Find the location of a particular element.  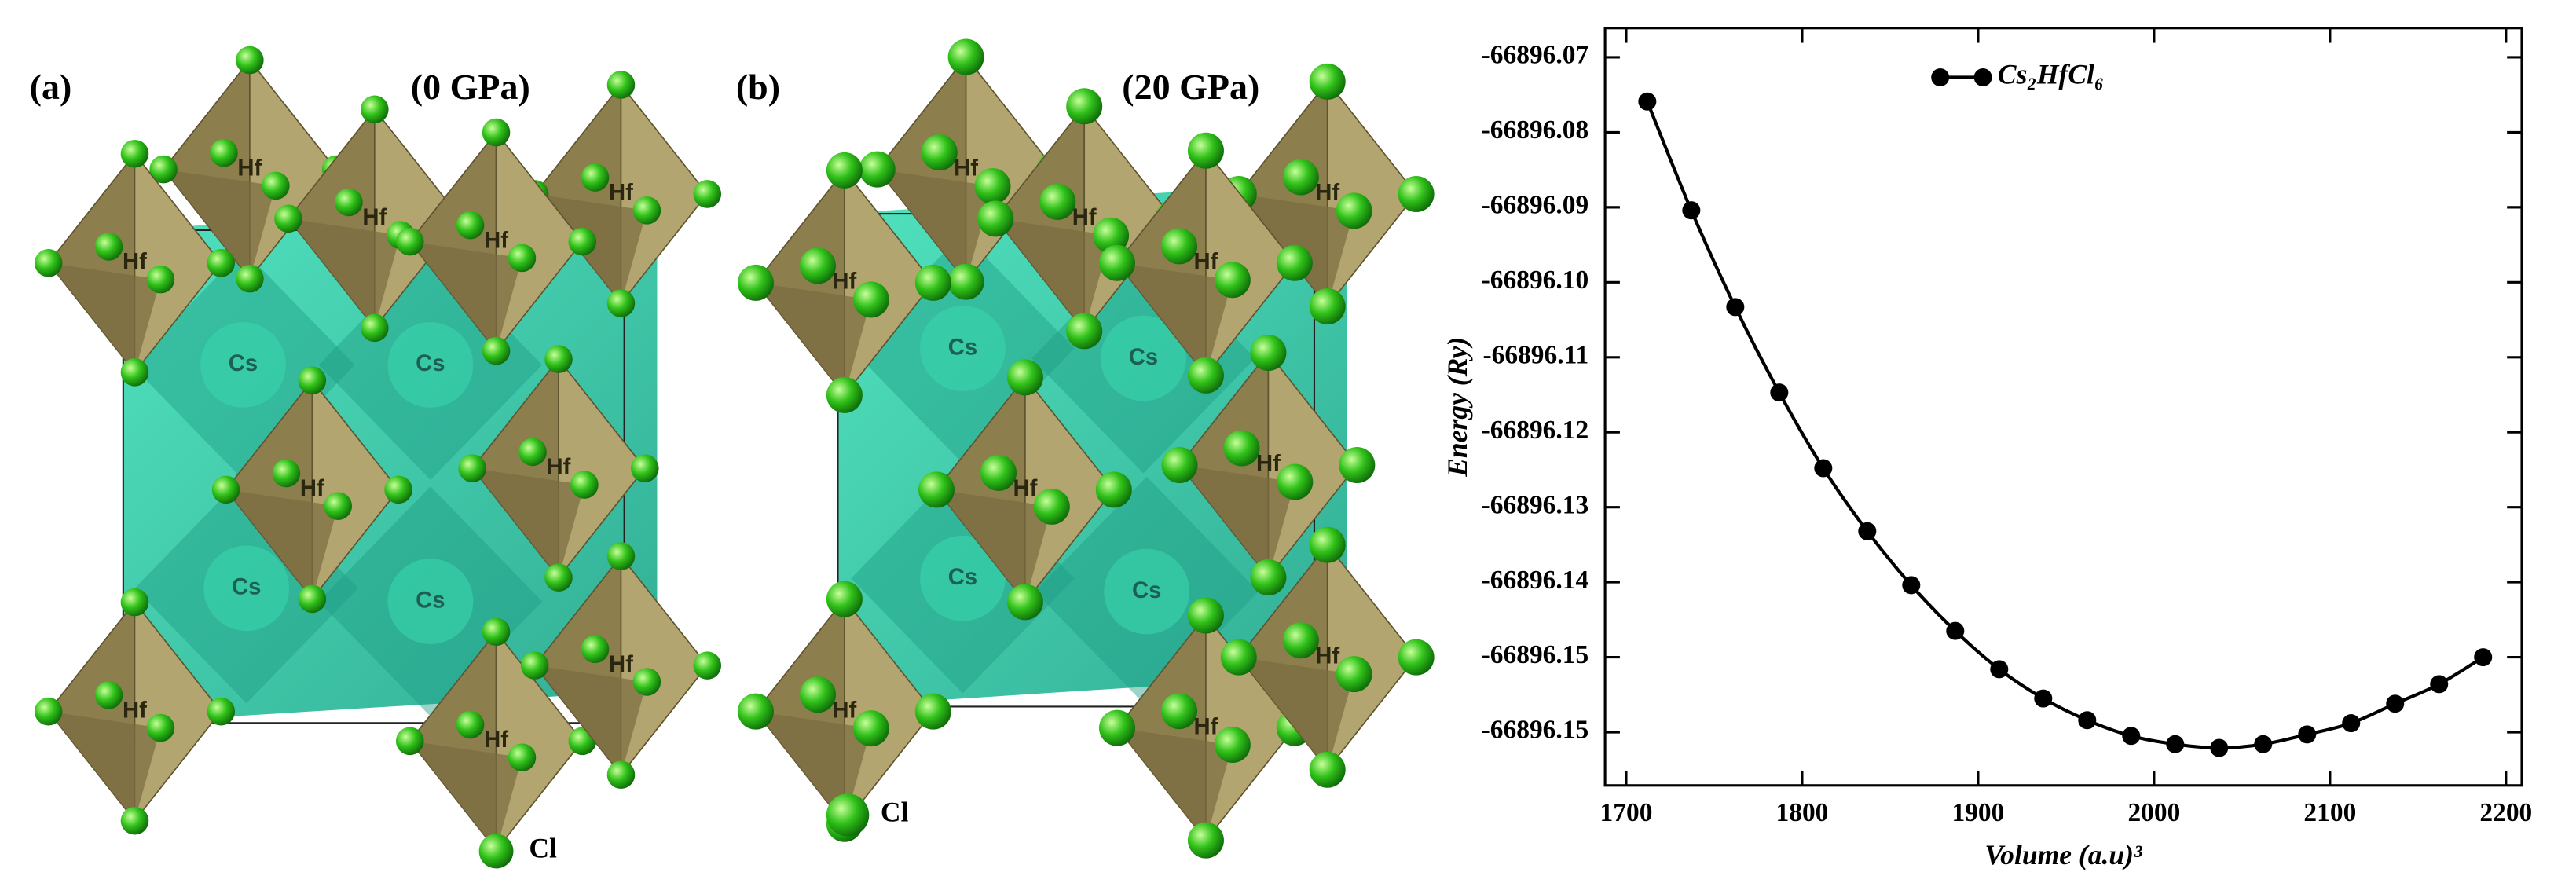

legend-marker is located at coordinates (1982, 77).